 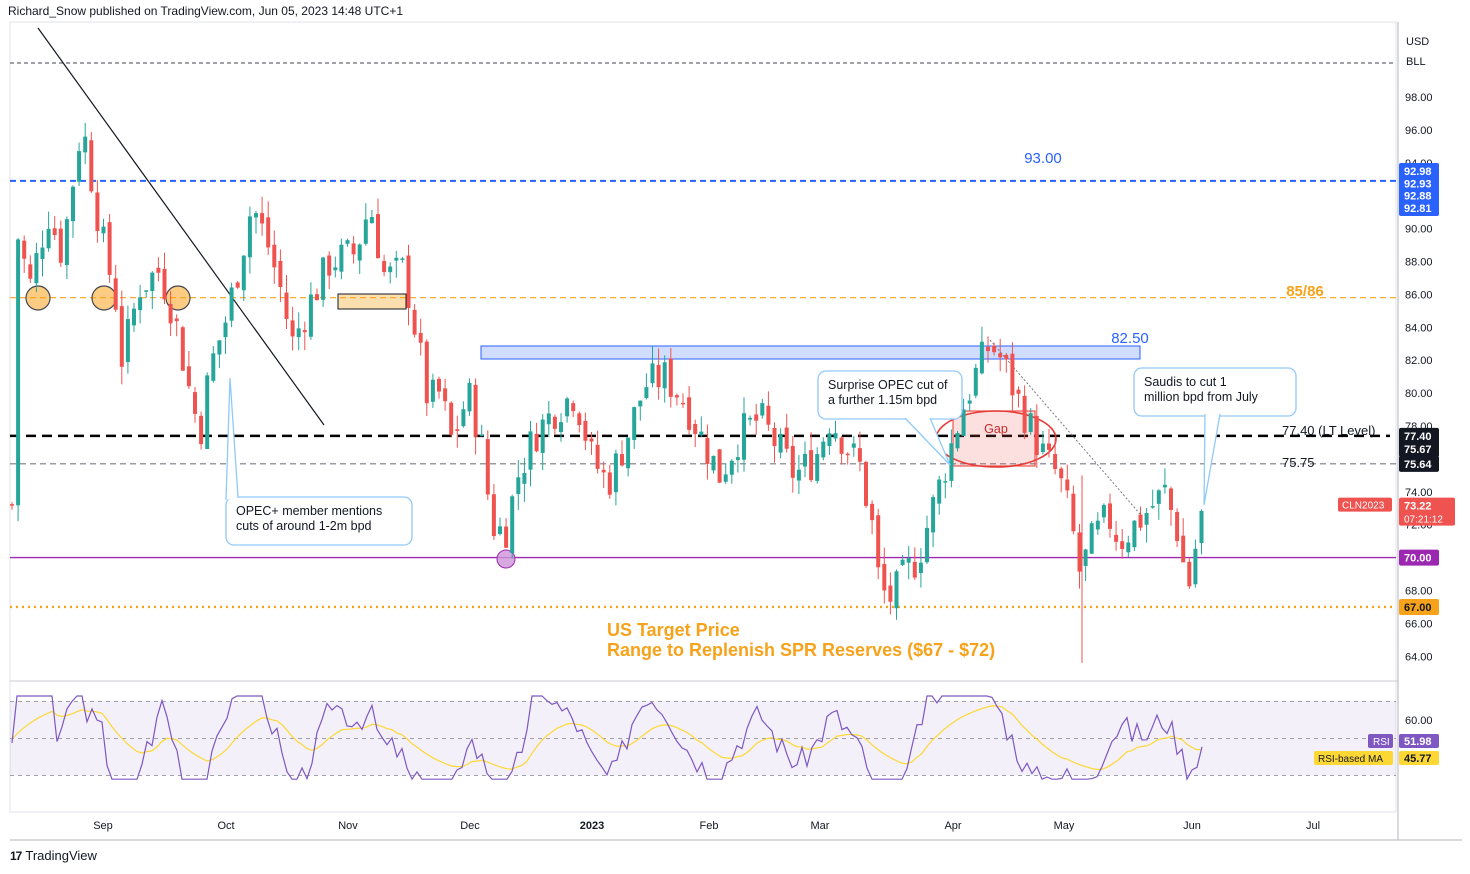 What do you see at coordinates (1185, 382) in the screenshot?
I see `callout-line-0: Saudis to cut 1` at bounding box center [1185, 382].